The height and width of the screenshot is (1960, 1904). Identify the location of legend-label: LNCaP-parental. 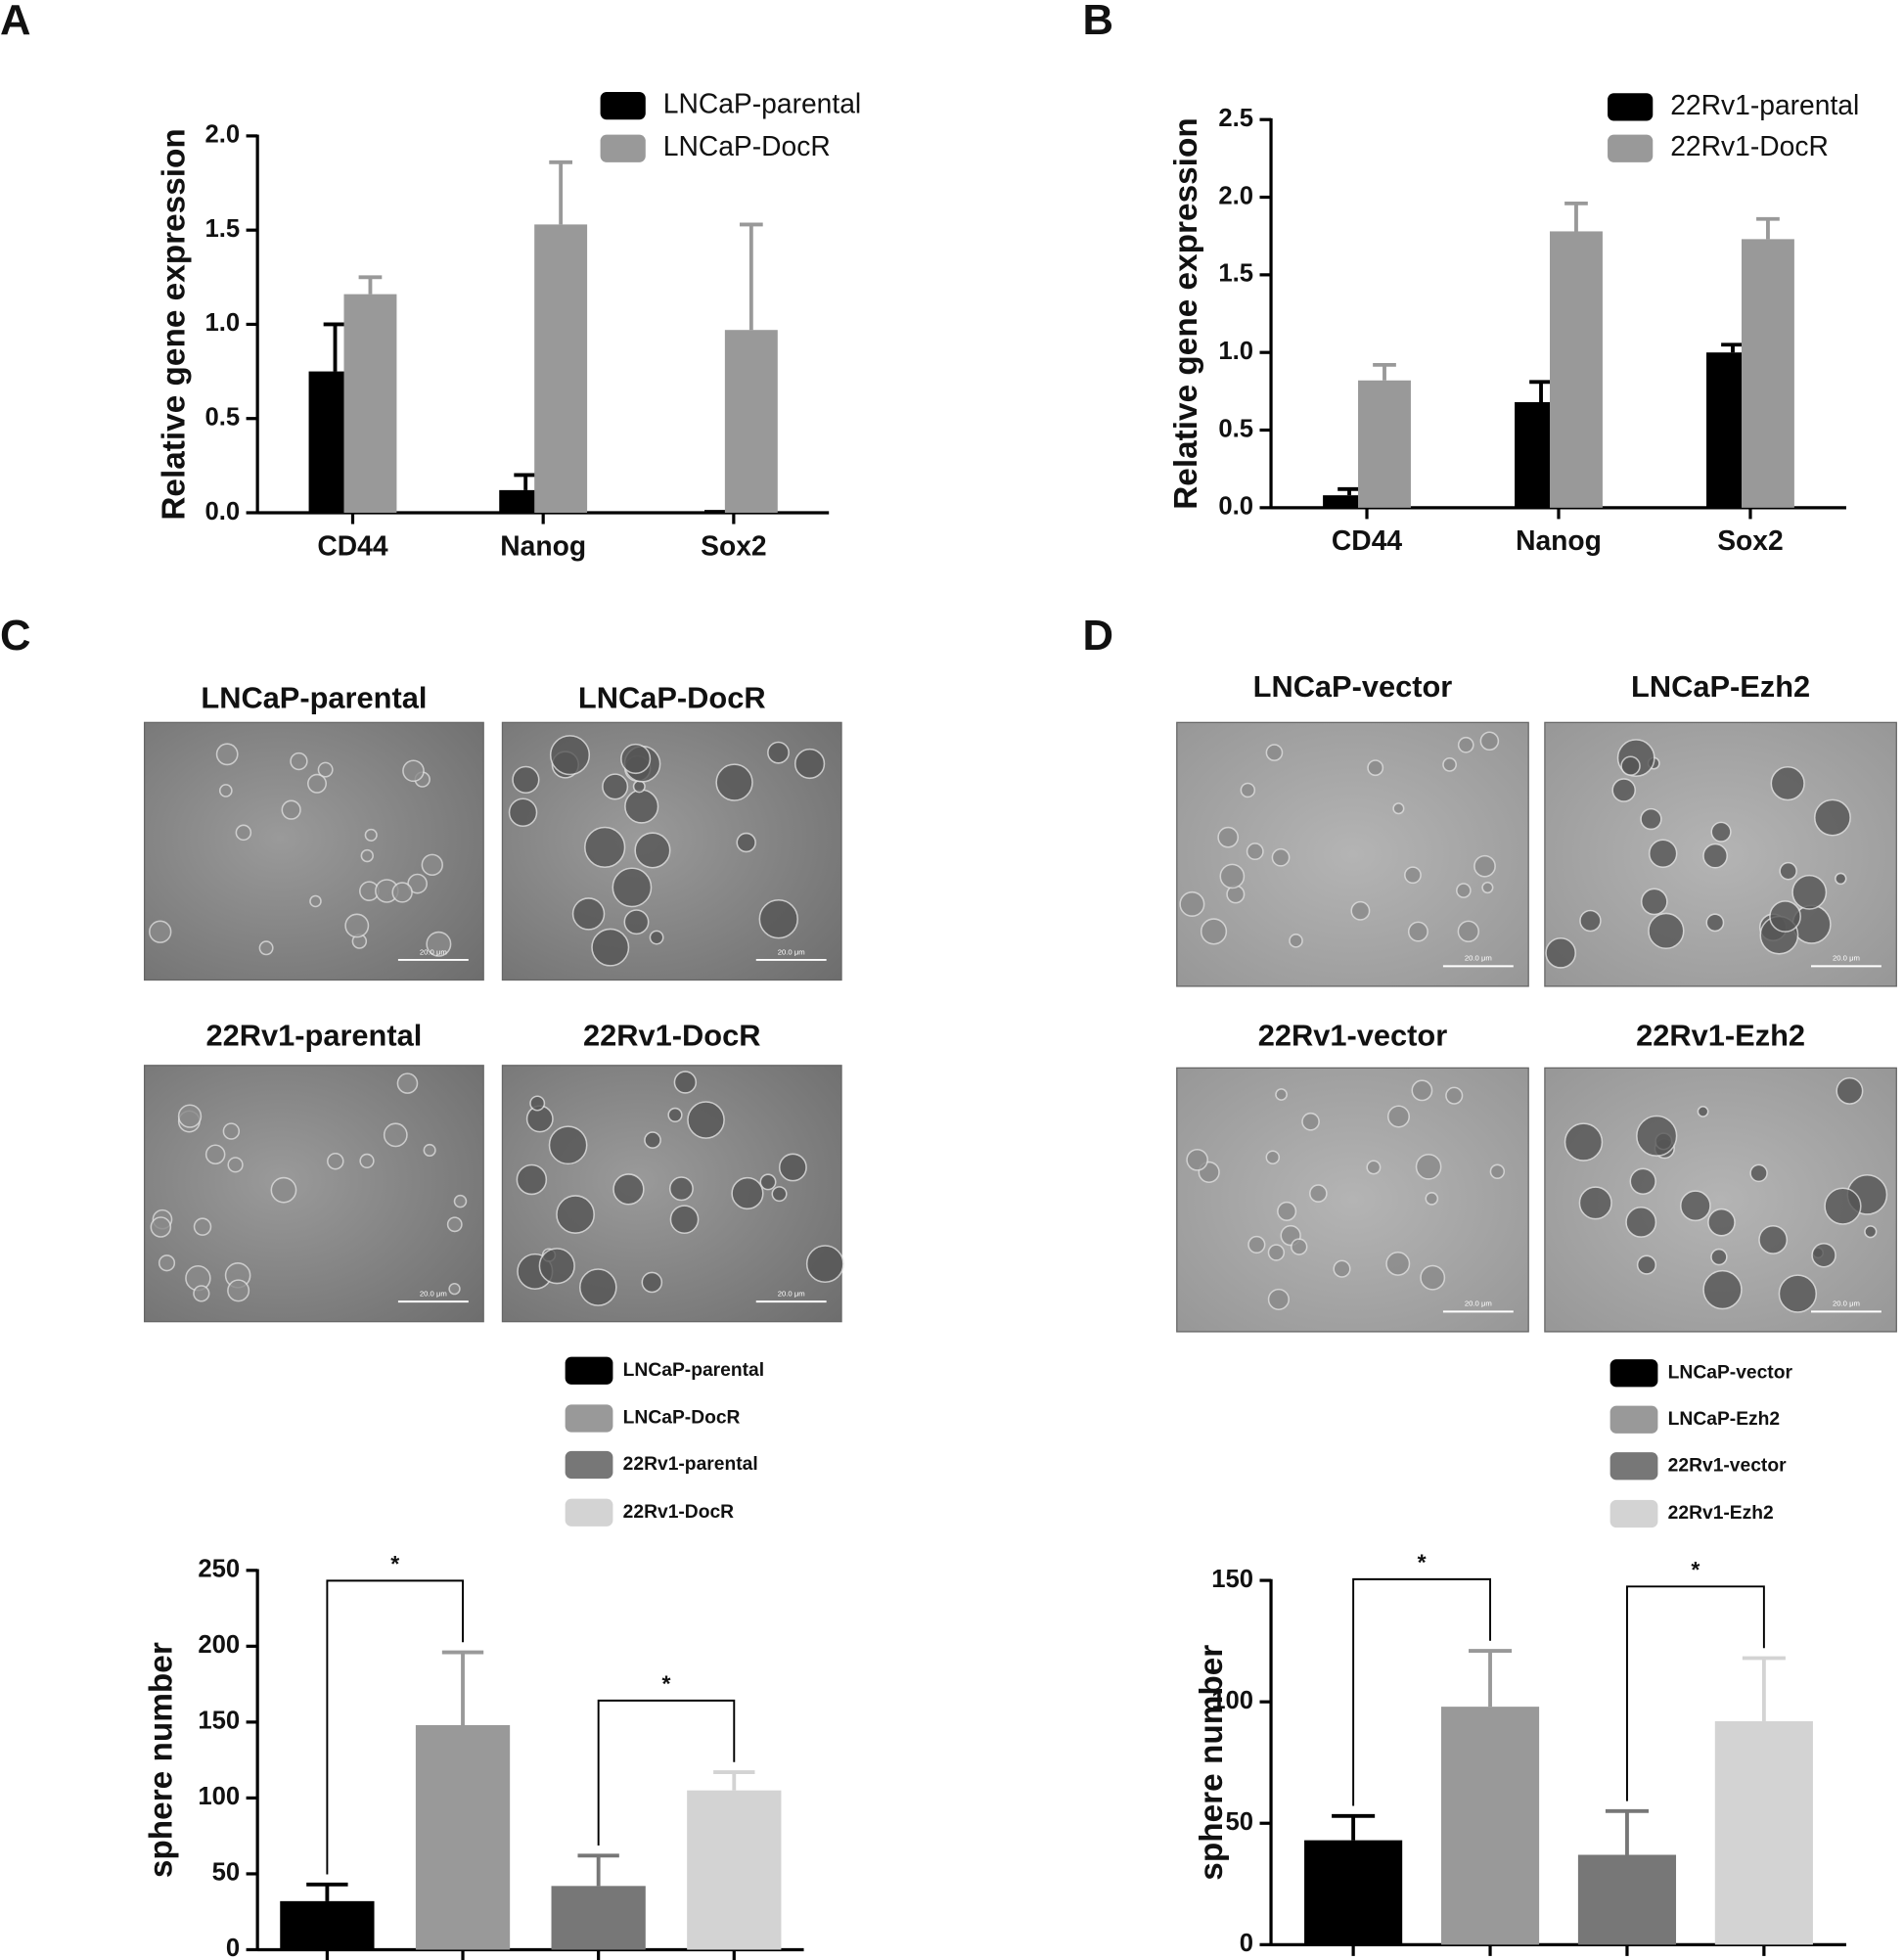
(762, 103).